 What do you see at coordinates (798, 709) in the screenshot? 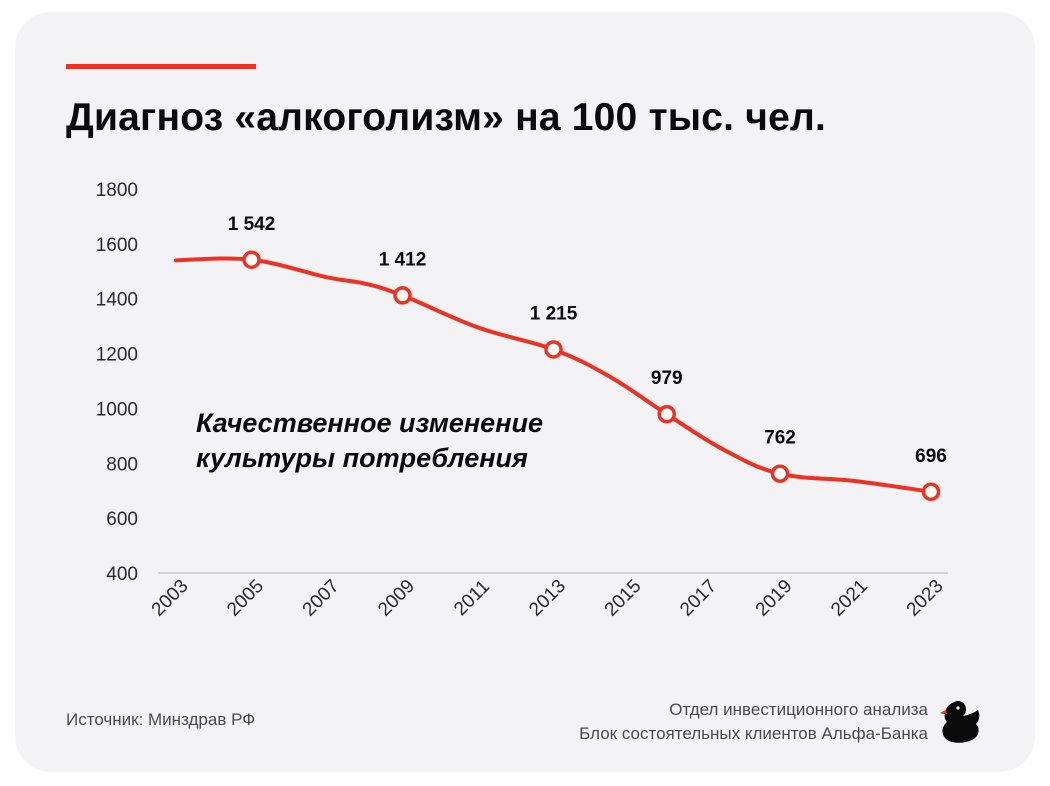
I see `credit-line-1: Отдел инвестиционного анализа` at bounding box center [798, 709].